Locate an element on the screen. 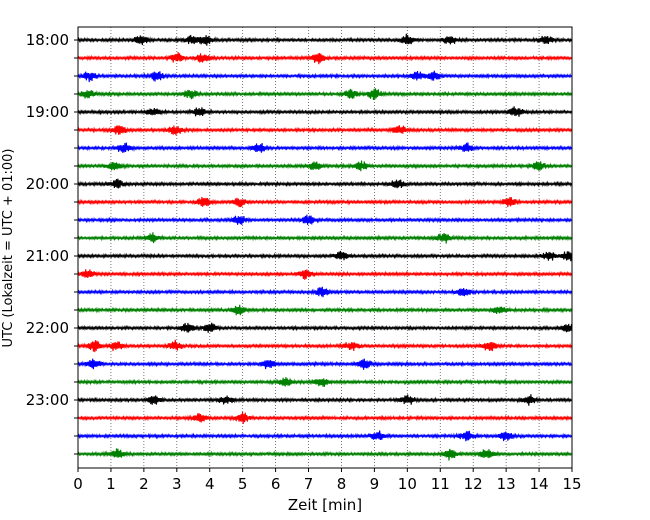 Image resolution: width=650 pixels, height=520 pixels. x-tick-label: 2 is located at coordinates (144, 484).